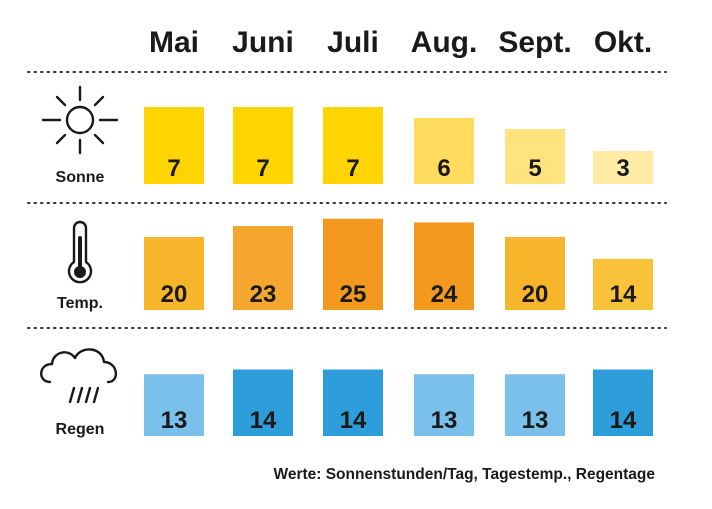 Image resolution: width=712 pixels, height=509 pixels. Describe the element at coordinates (534, 168) in the screenshot. I see `bar-value-label: 5` at that location.